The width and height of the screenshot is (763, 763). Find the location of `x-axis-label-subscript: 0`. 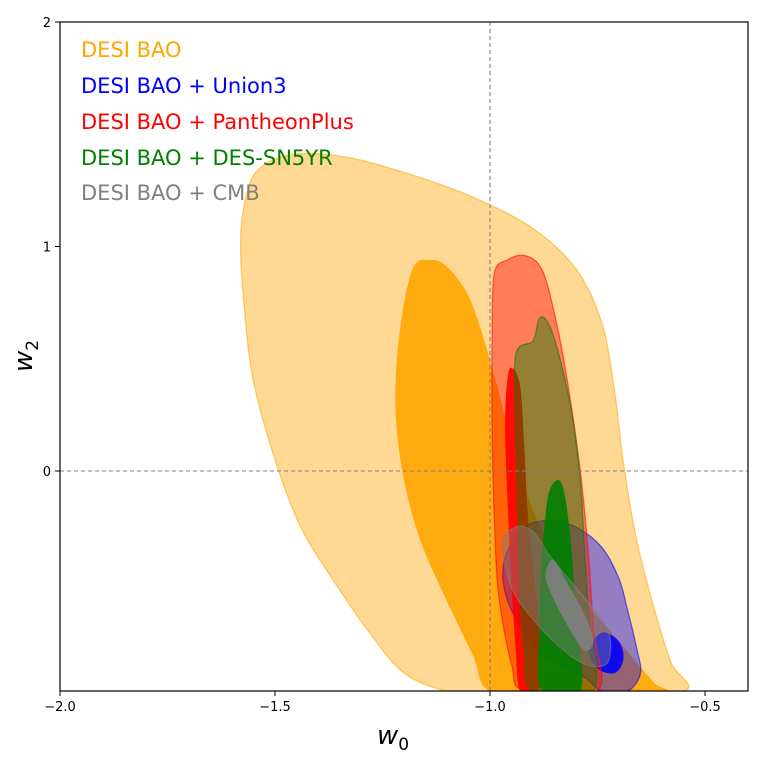

x-axis-label-subscript: 0 is located at coordinates (403, 745).